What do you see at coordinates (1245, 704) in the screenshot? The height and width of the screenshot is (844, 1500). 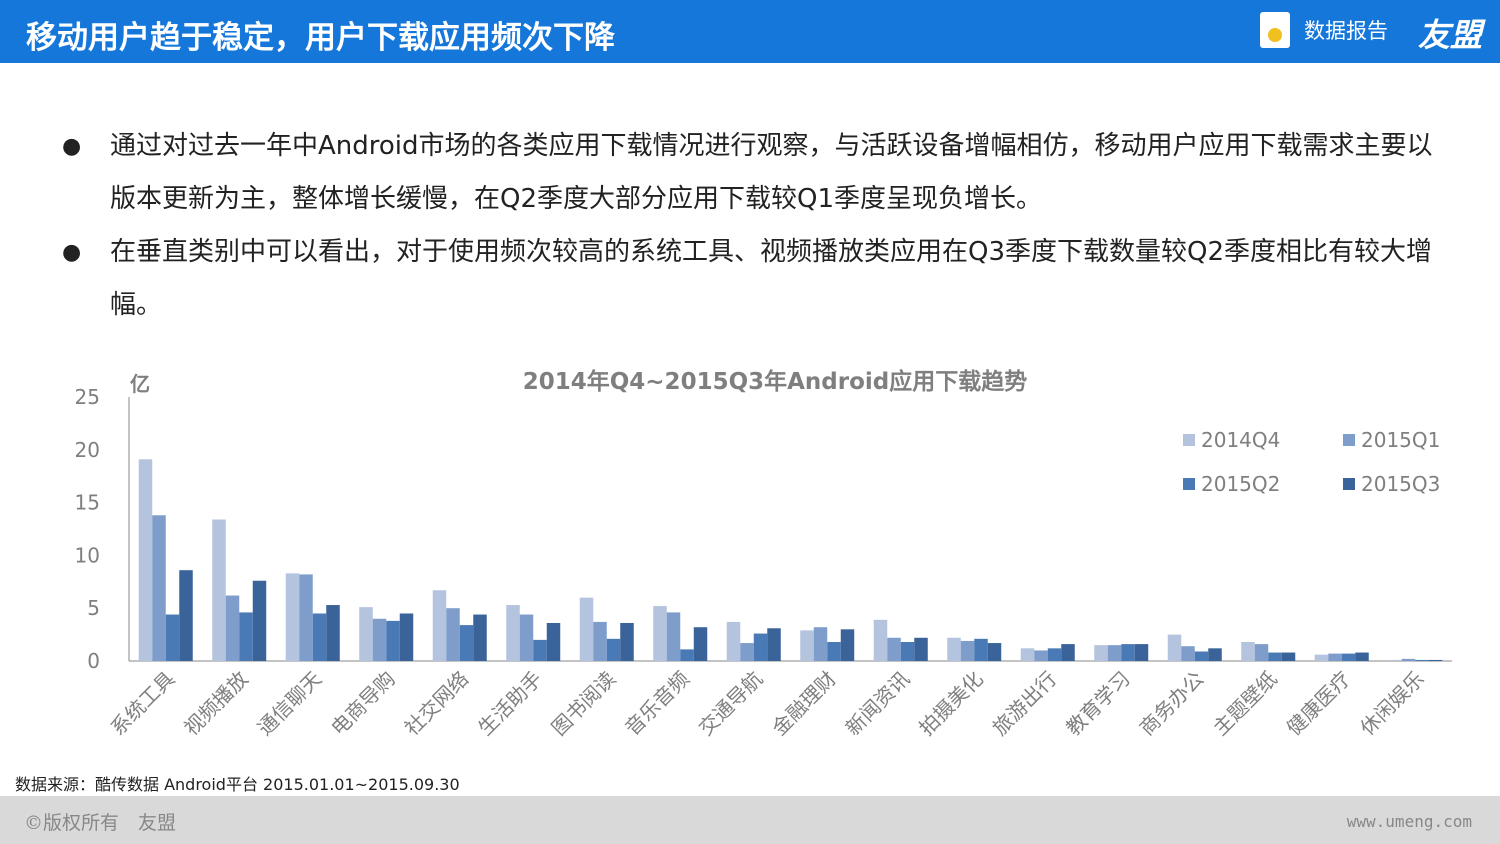 I see `x-tick-label: 主题壁纸` at bounding box center [1245, 704].